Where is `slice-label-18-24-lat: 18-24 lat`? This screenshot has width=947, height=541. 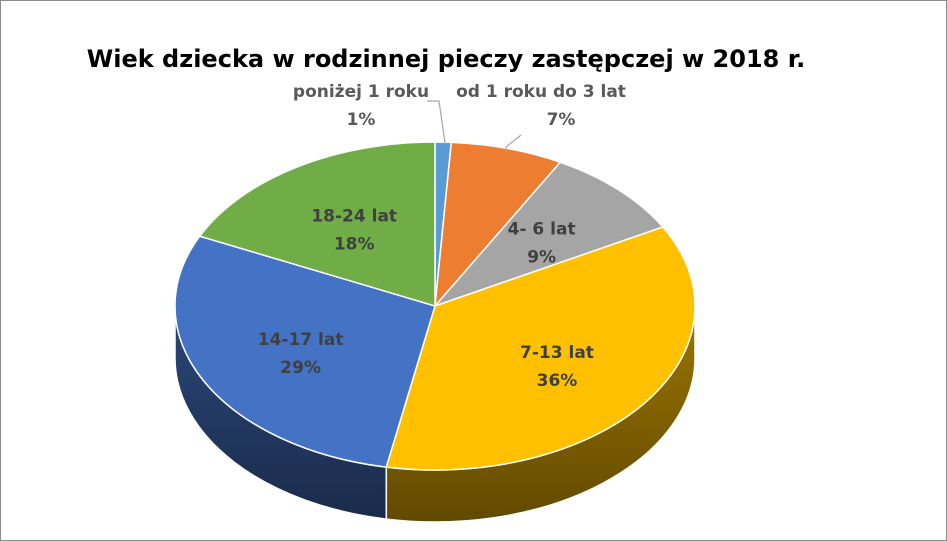 slice-label-18-24-lat: 18-24 lat is located at coordinates (354, 217).